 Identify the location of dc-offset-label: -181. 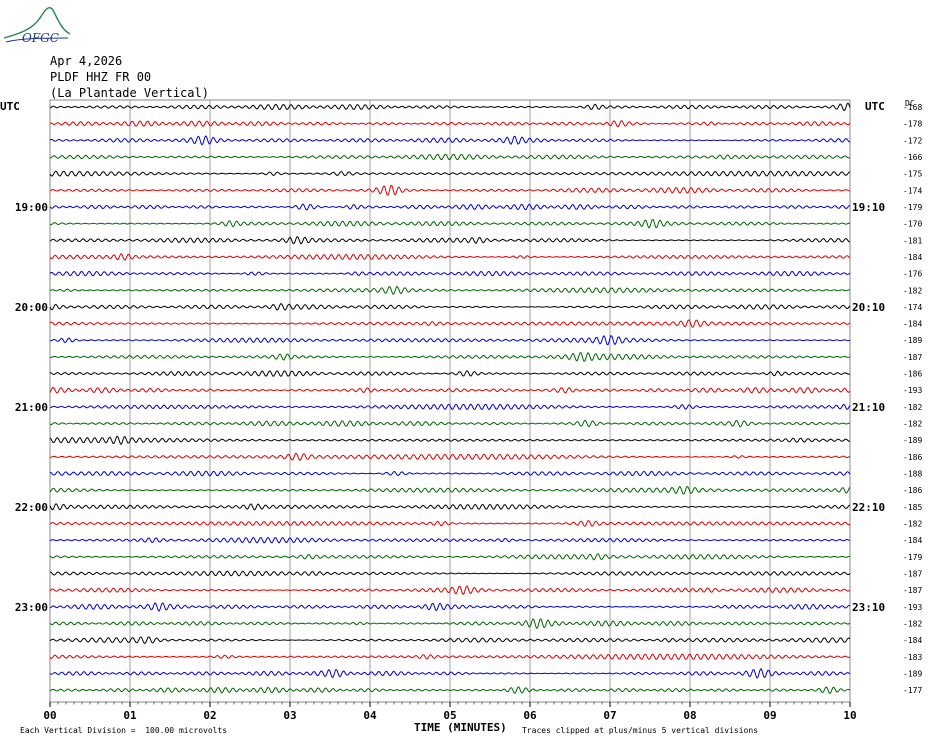
(912, 240).